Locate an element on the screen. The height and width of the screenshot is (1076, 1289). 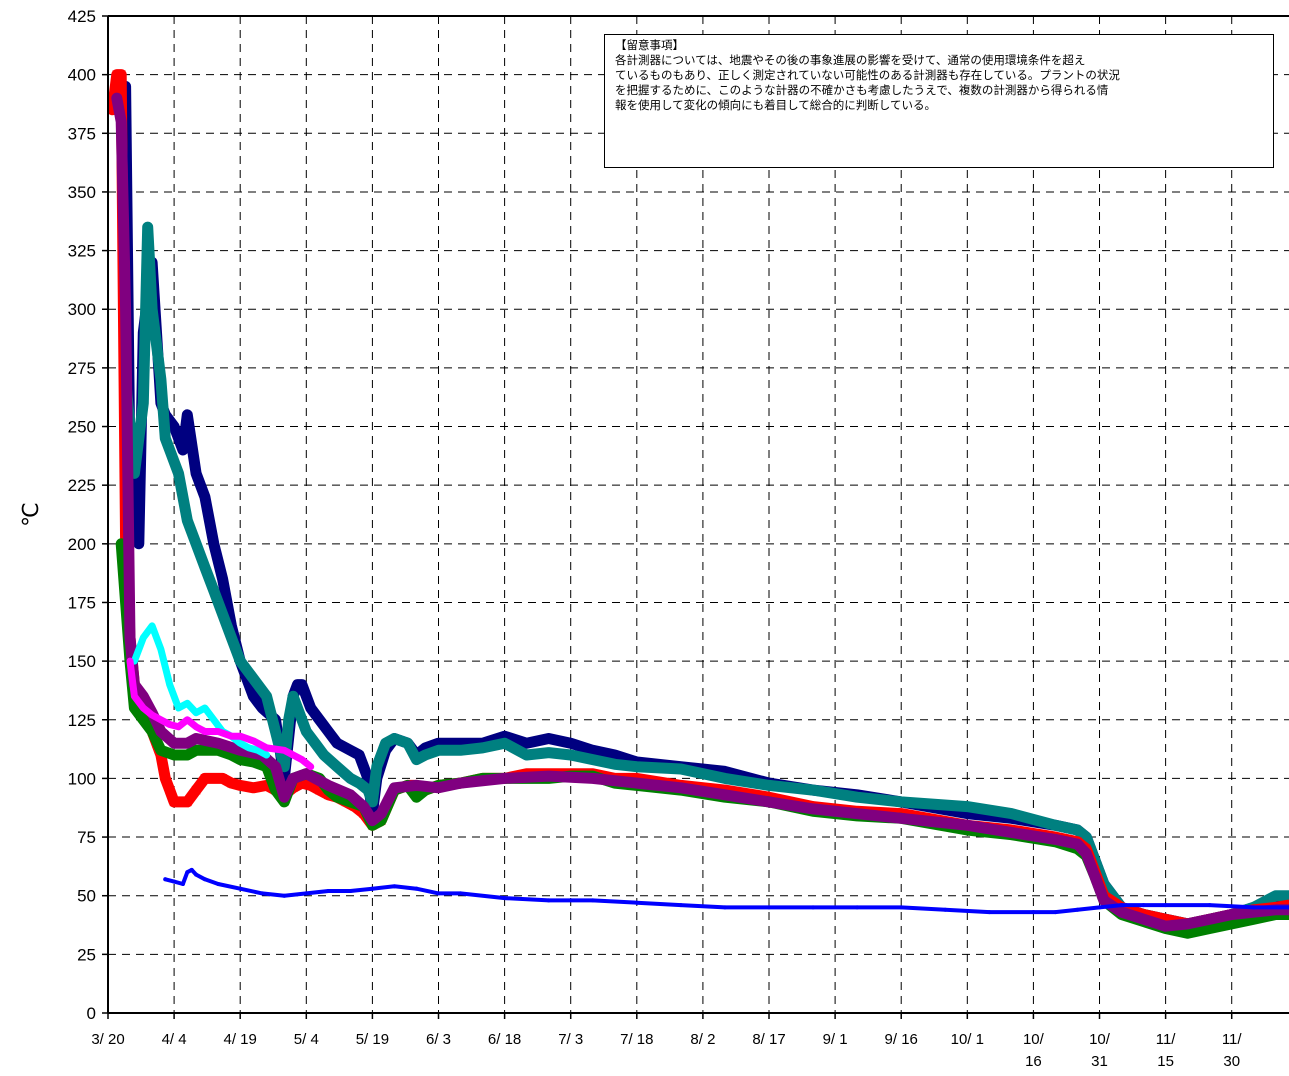
y-tick-label: 25 is located at coordinates (86, 954).